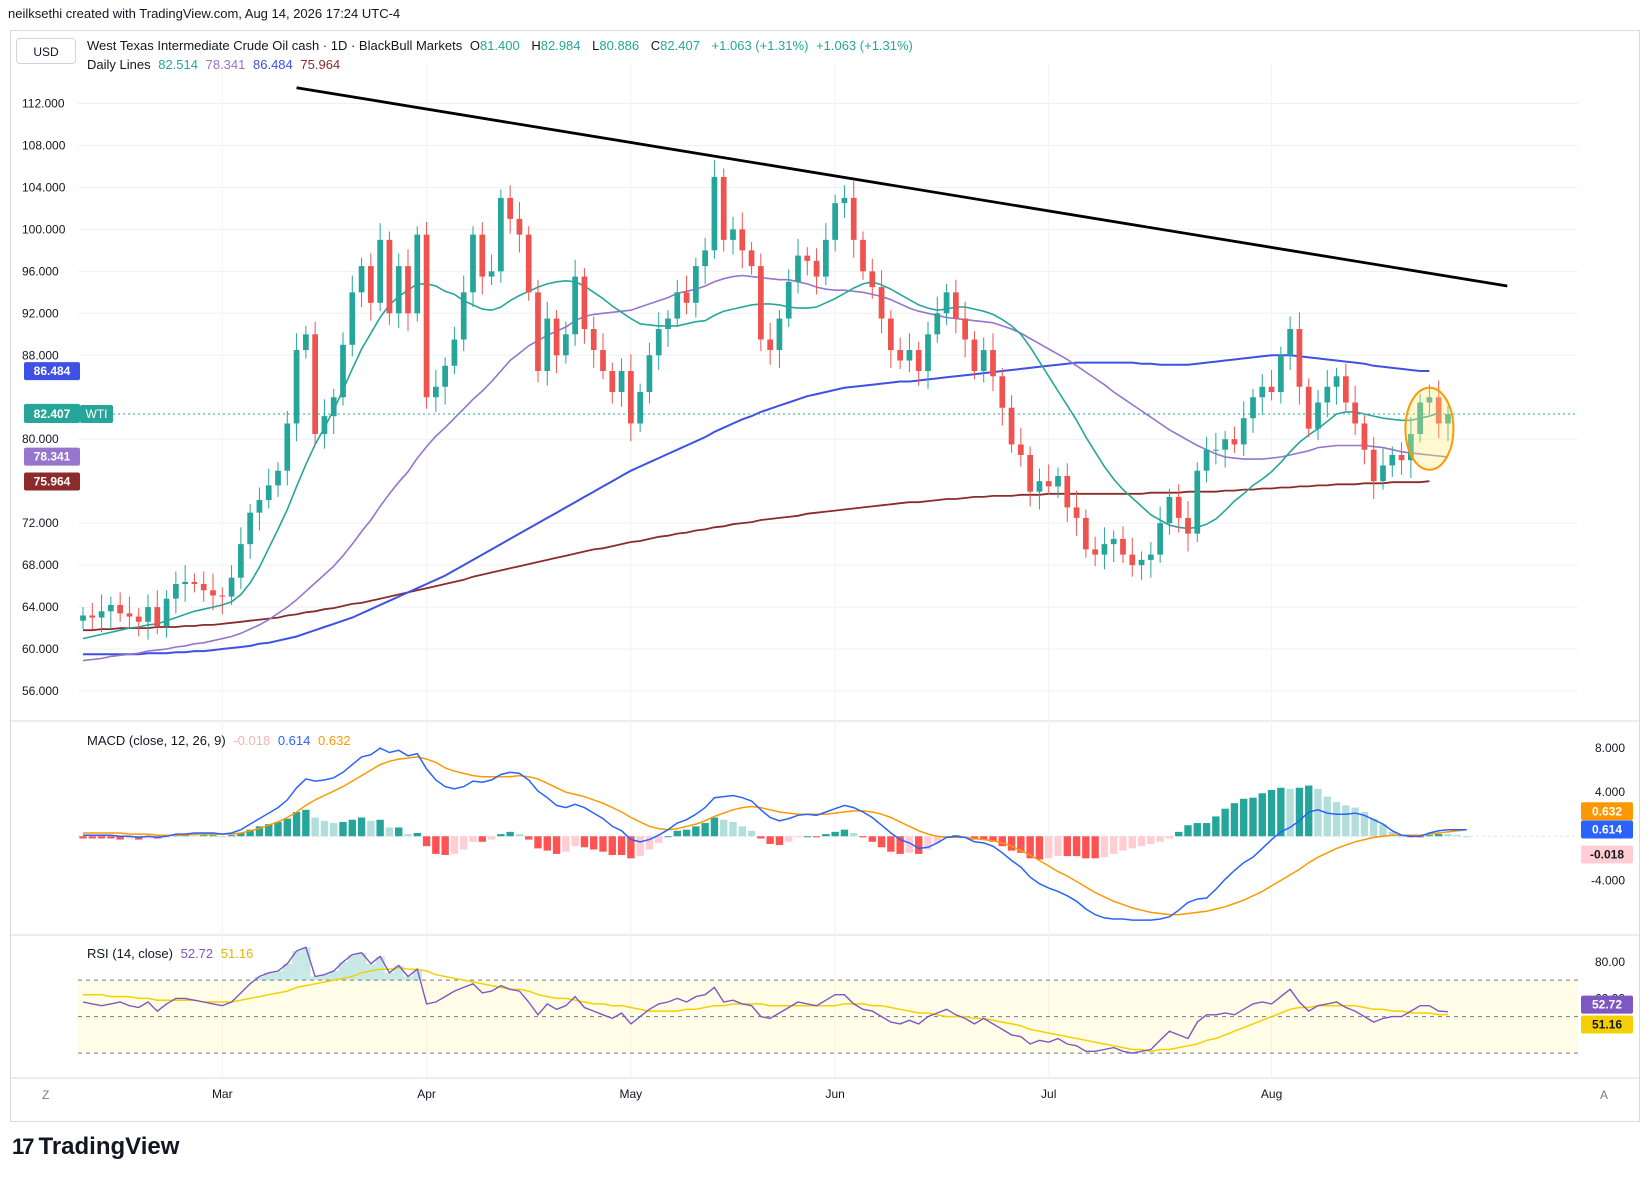  Describe the element at coordinates (902, 187) in the screenshot. I see `trendline` at that location.